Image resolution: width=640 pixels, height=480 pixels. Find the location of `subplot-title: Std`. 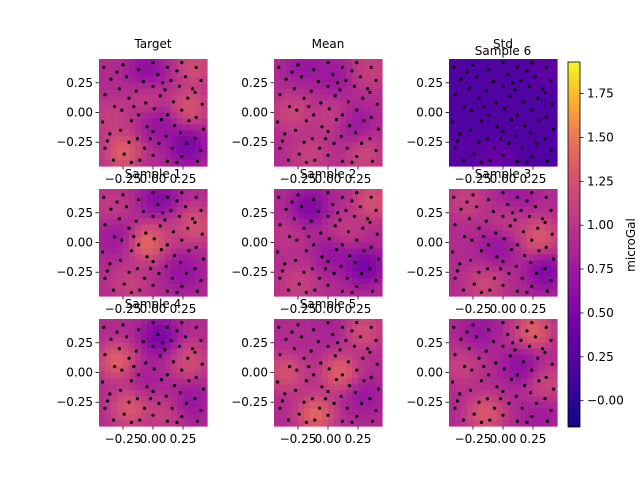

subplot-title: Std is located at coordinates (503, 44).